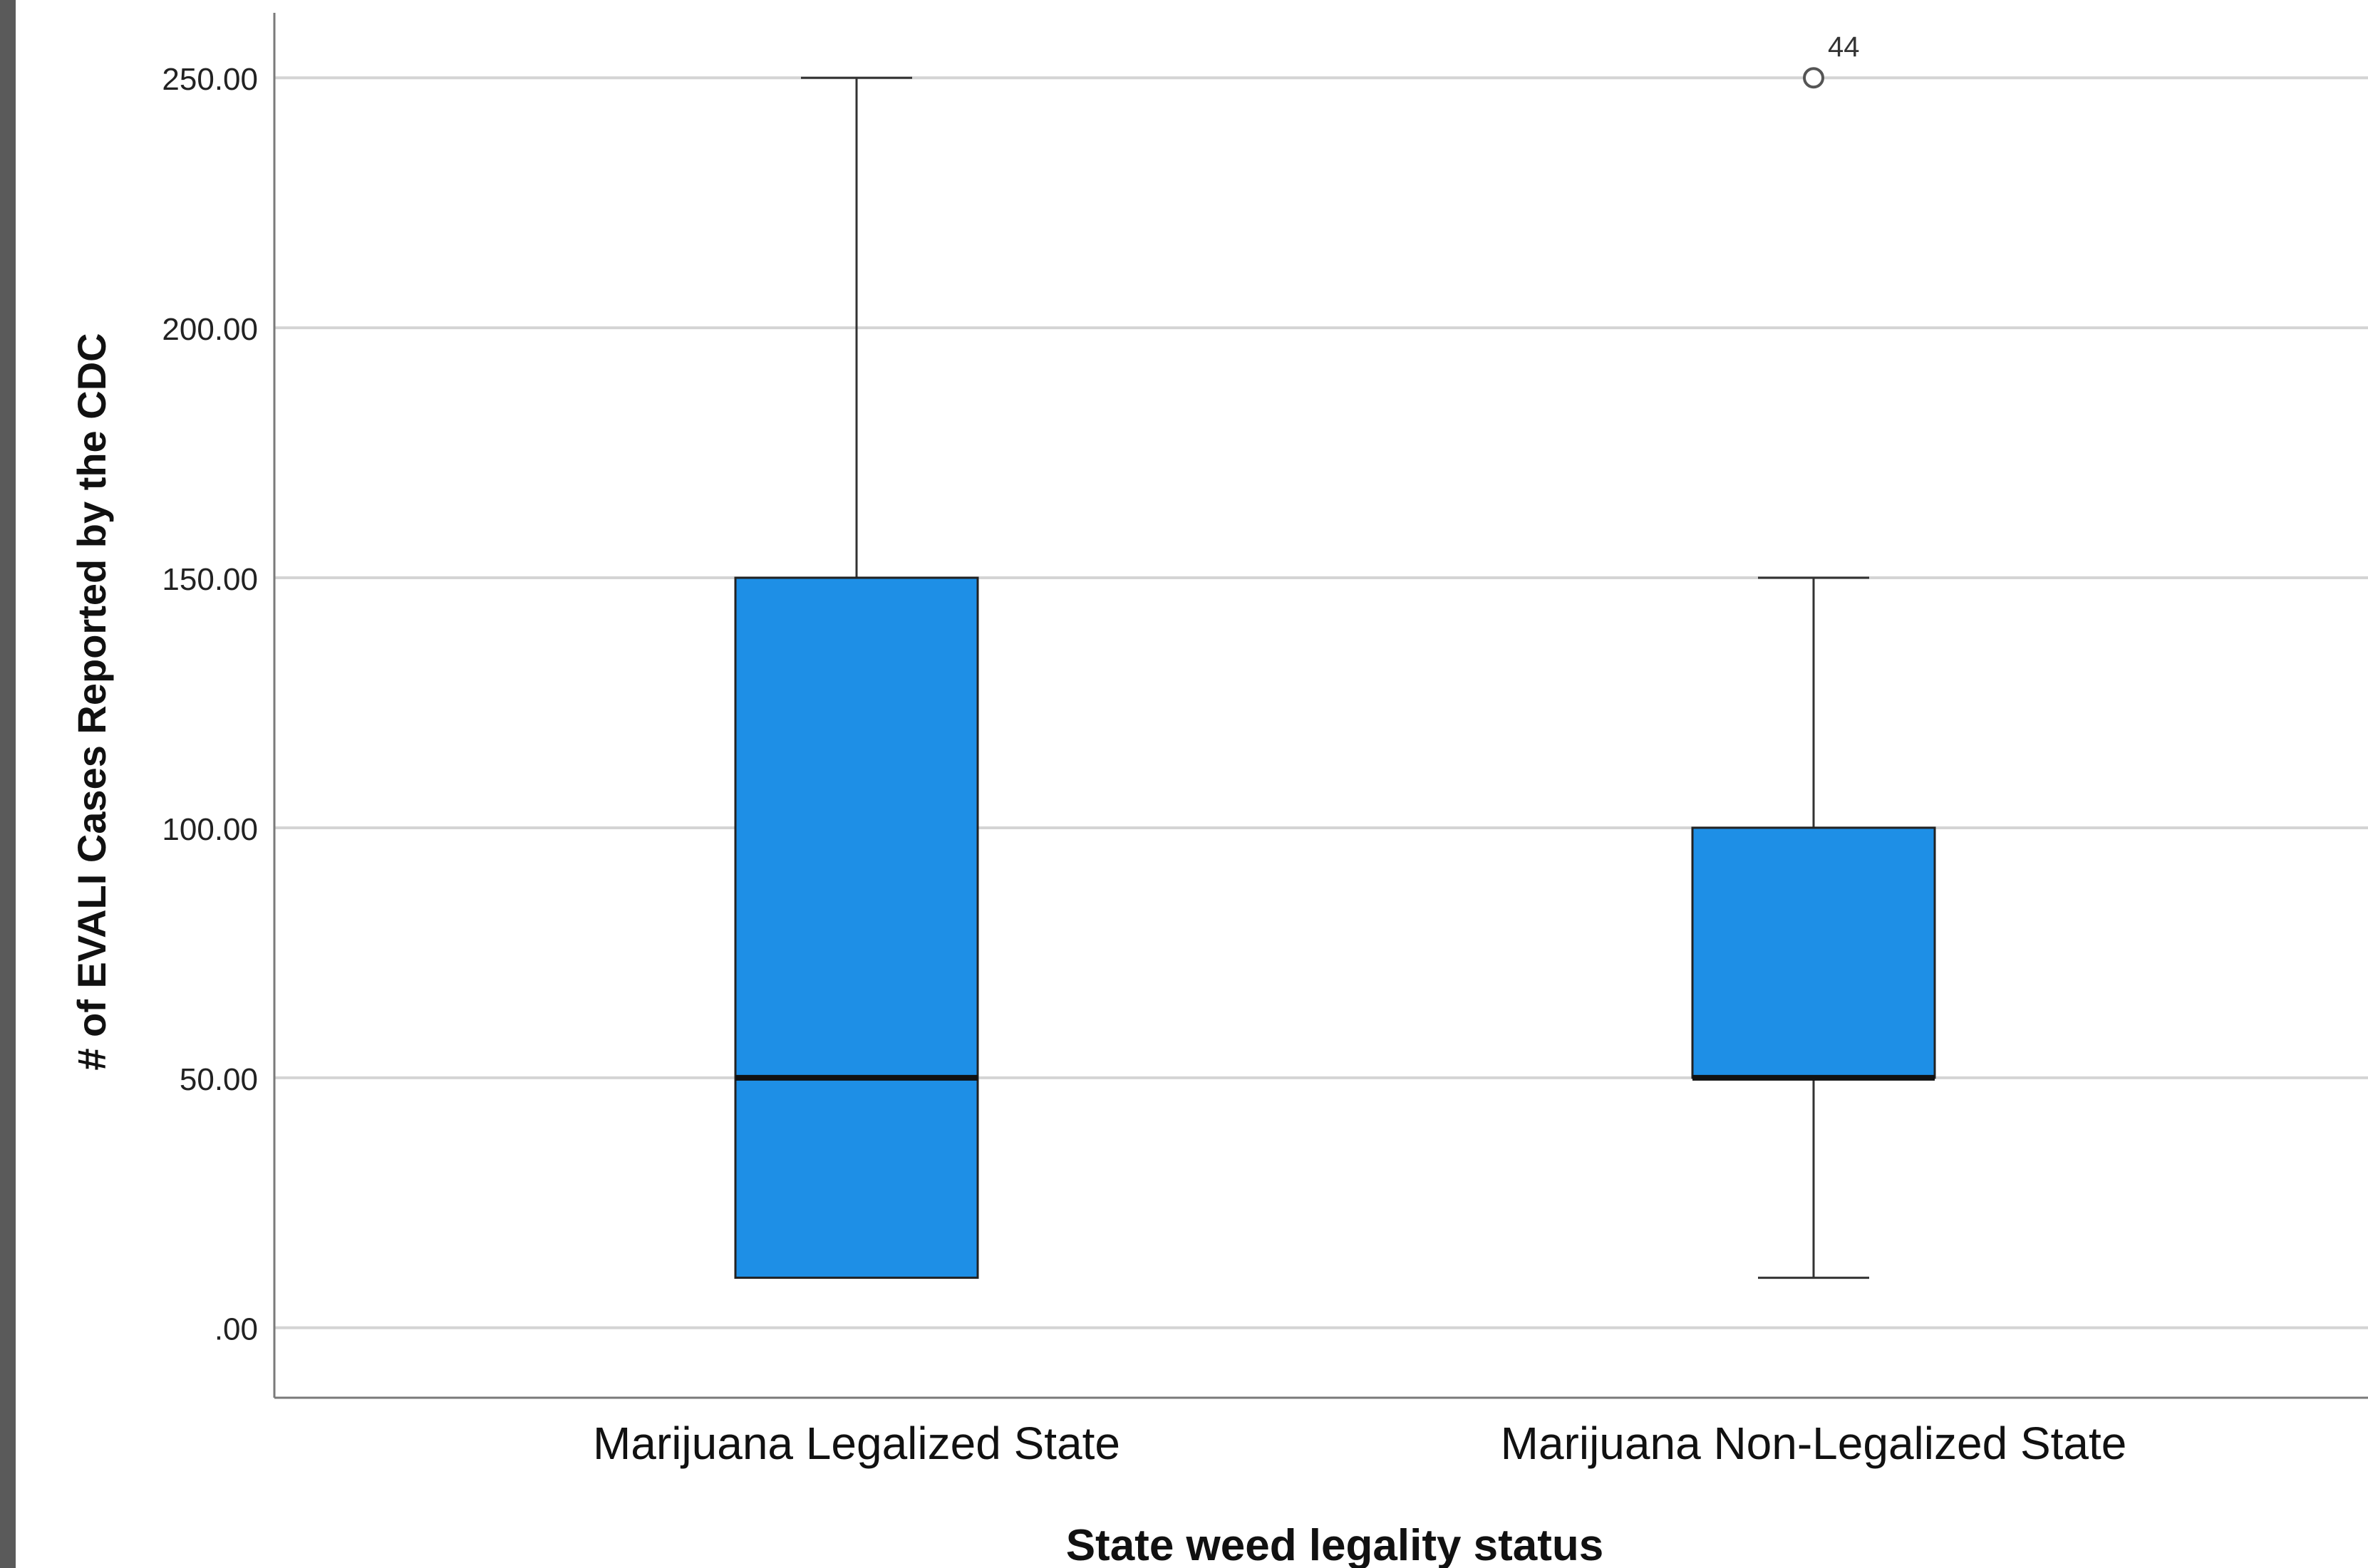 This screenshot has width=2368, height=1568. I want to click on outlier-label: 44, so click(1844, 47).